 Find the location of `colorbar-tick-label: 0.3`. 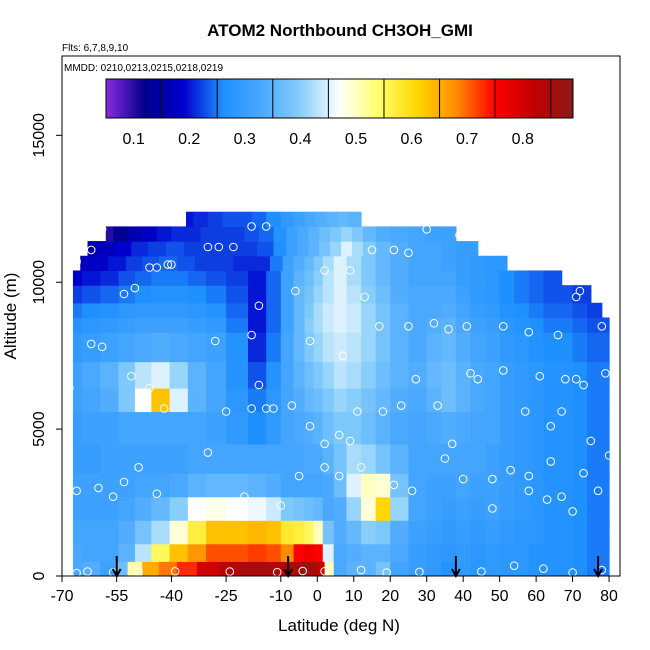

colorbar-tick-label: 0.3 is located at coordinates (245, 139).